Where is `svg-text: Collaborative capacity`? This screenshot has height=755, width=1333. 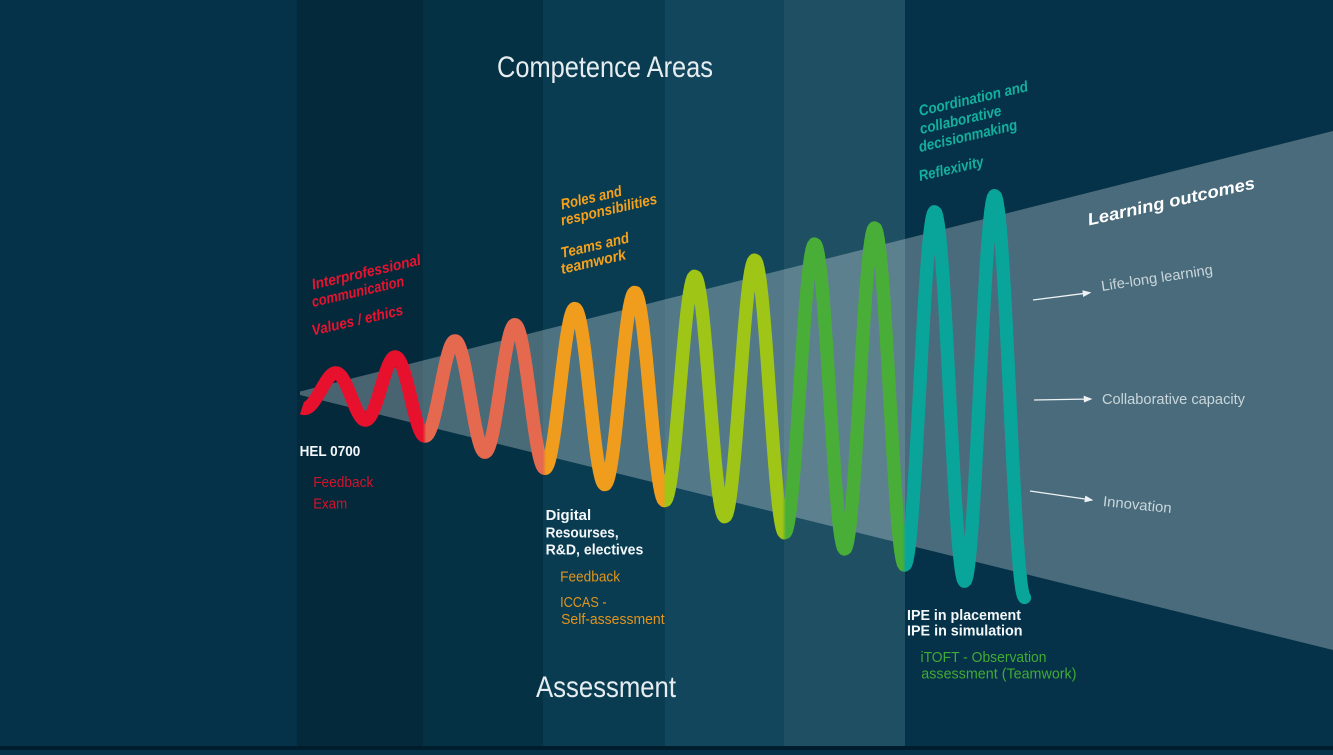
svg-text: Collaborative capacity is located at coordinates (1174, 400).